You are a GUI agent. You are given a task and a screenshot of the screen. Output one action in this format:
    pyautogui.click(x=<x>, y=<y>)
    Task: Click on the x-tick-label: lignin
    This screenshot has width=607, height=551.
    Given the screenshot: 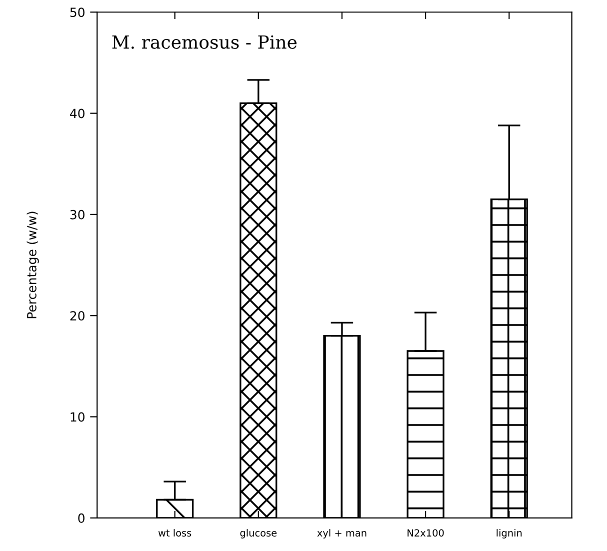 What is the action you would take?
    pyautogui.click(x=509, y=533)
    